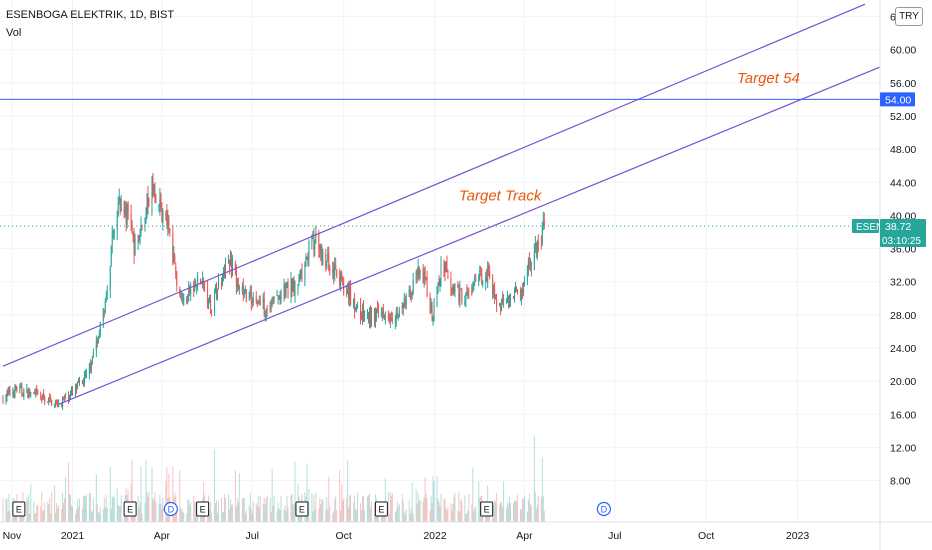 This screenshot has height=550, width=932. I want to click on annotation-text: Target Track, so click(501, 196).